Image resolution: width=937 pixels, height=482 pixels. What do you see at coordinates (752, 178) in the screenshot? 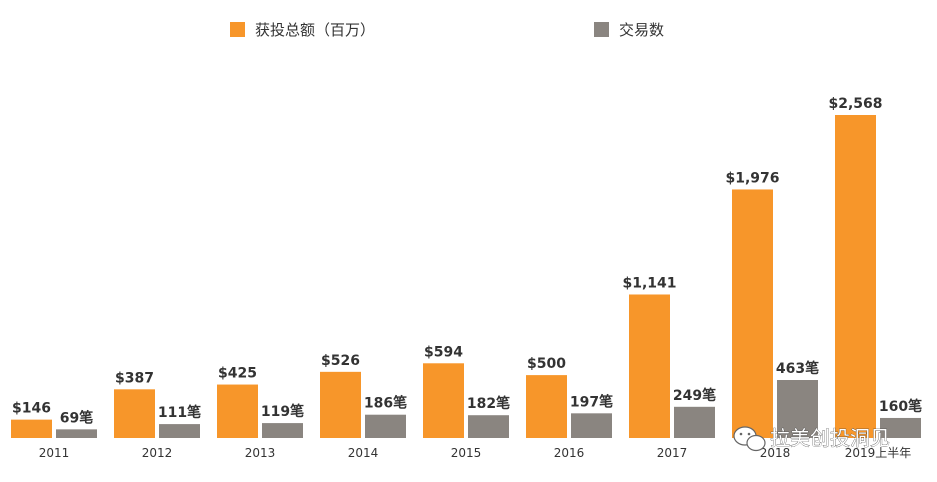
I see `value-label-amount-2018: $1,976` at bounding box center [752, 178].